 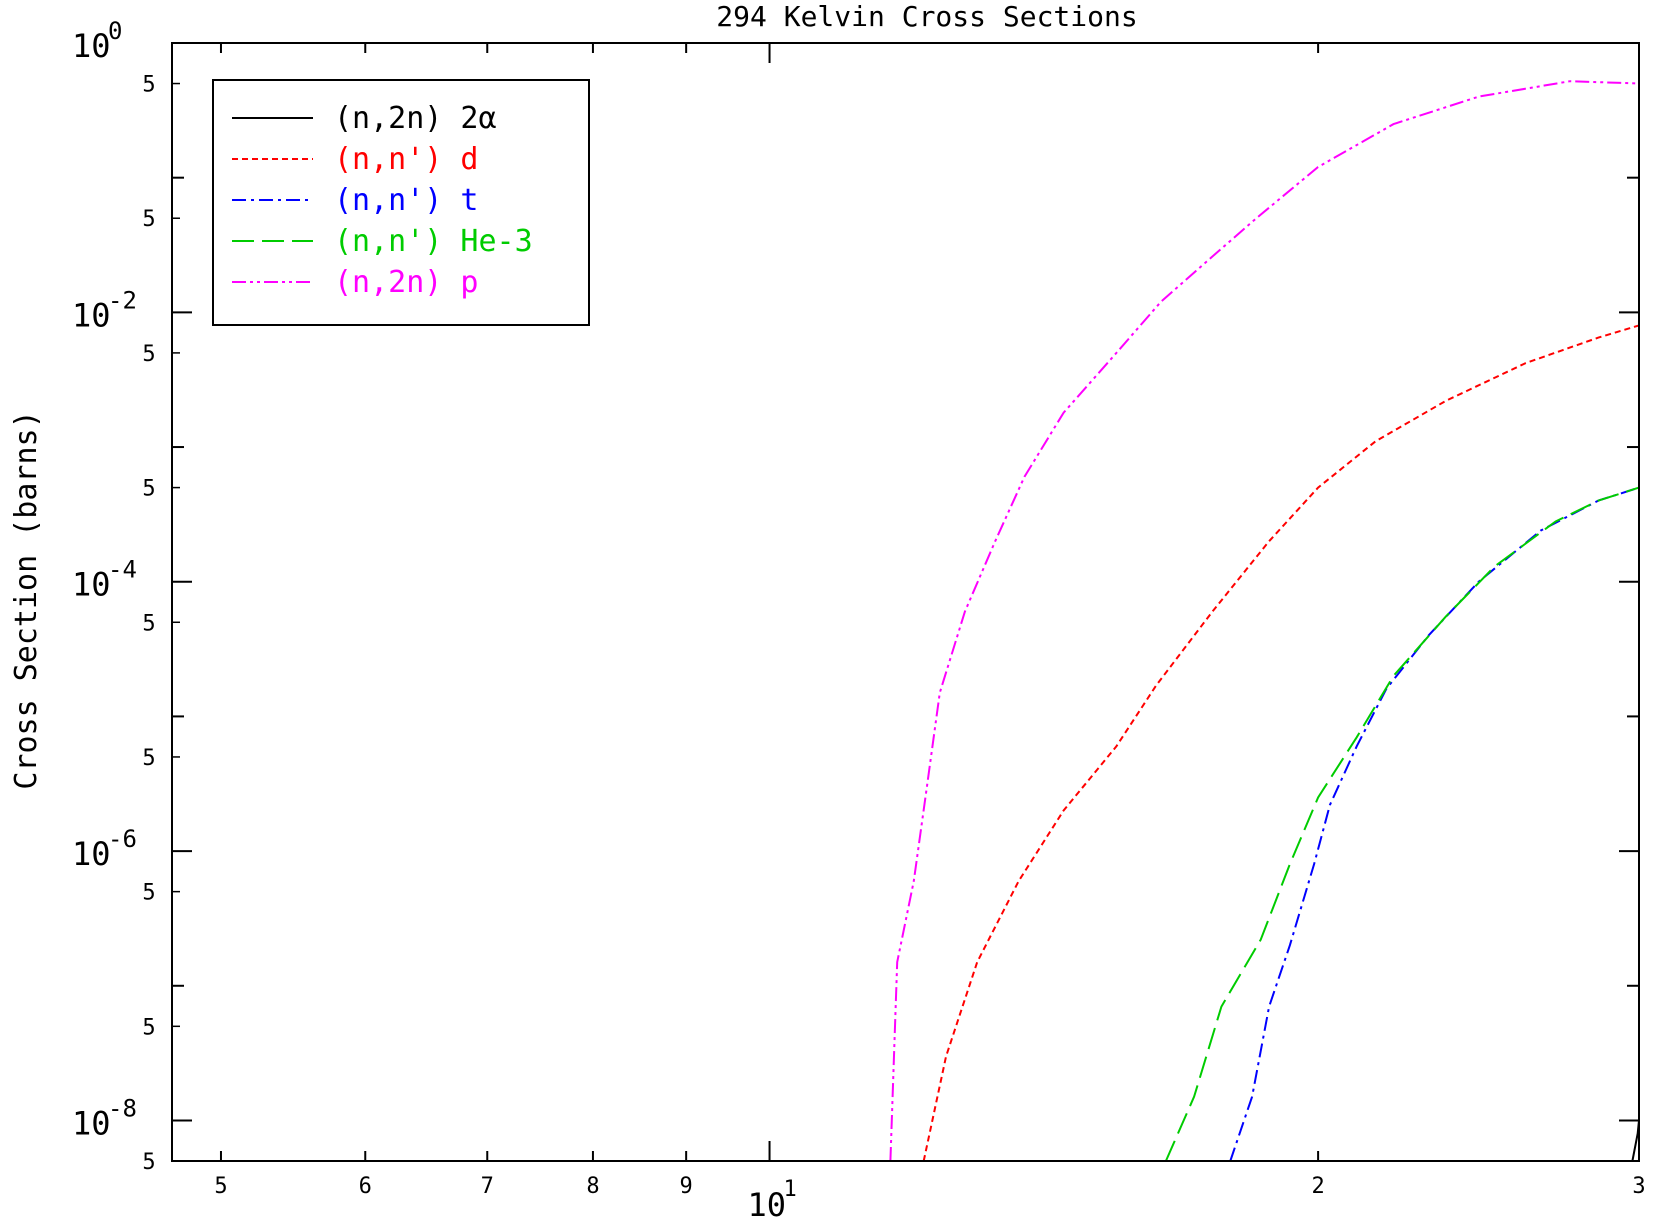 I want to click on y-axis-label: Cross Section (barns), so click(x=26, y=599).